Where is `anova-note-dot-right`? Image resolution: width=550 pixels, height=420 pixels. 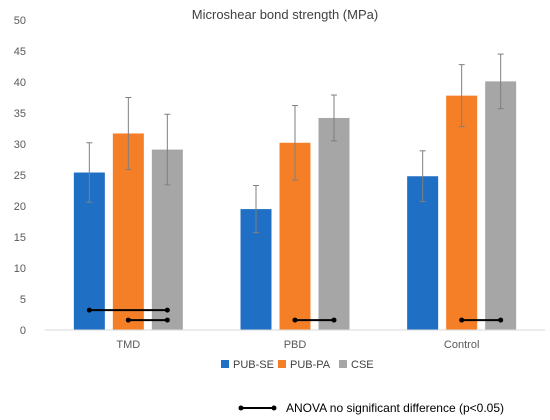 anova-note-dot-right is located at coordinates (274, 408).